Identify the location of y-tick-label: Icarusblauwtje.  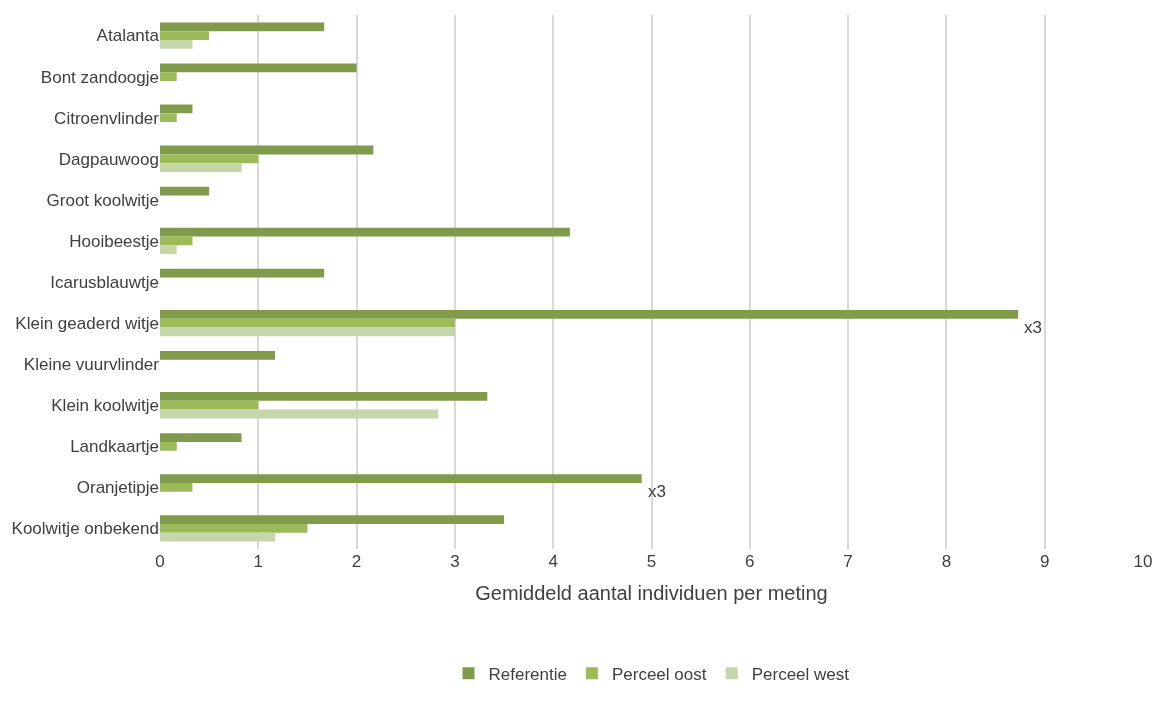
(104, 282).